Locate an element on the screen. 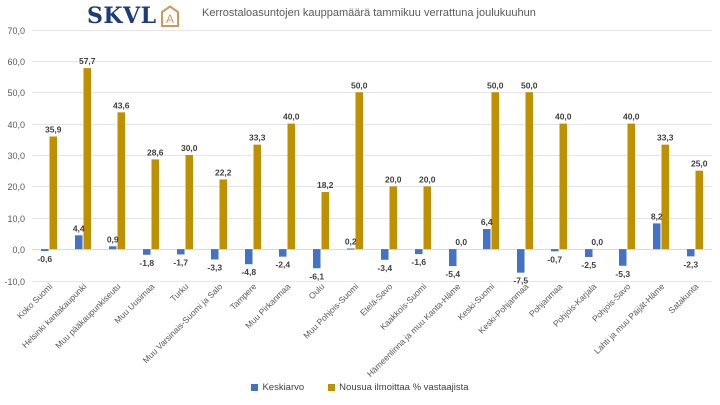  legend: Keskiarvo Nousua ilmoittaa % vastaajista is located at coordinates (360, 387).